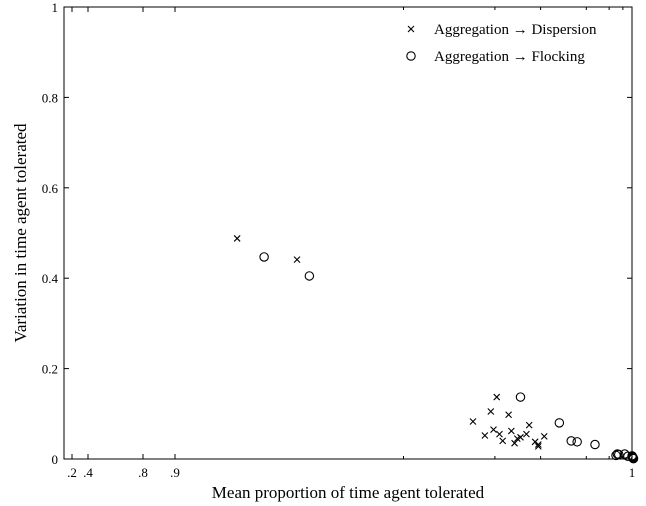  I want to click on legend-marker-flocking, so click(411, 56).